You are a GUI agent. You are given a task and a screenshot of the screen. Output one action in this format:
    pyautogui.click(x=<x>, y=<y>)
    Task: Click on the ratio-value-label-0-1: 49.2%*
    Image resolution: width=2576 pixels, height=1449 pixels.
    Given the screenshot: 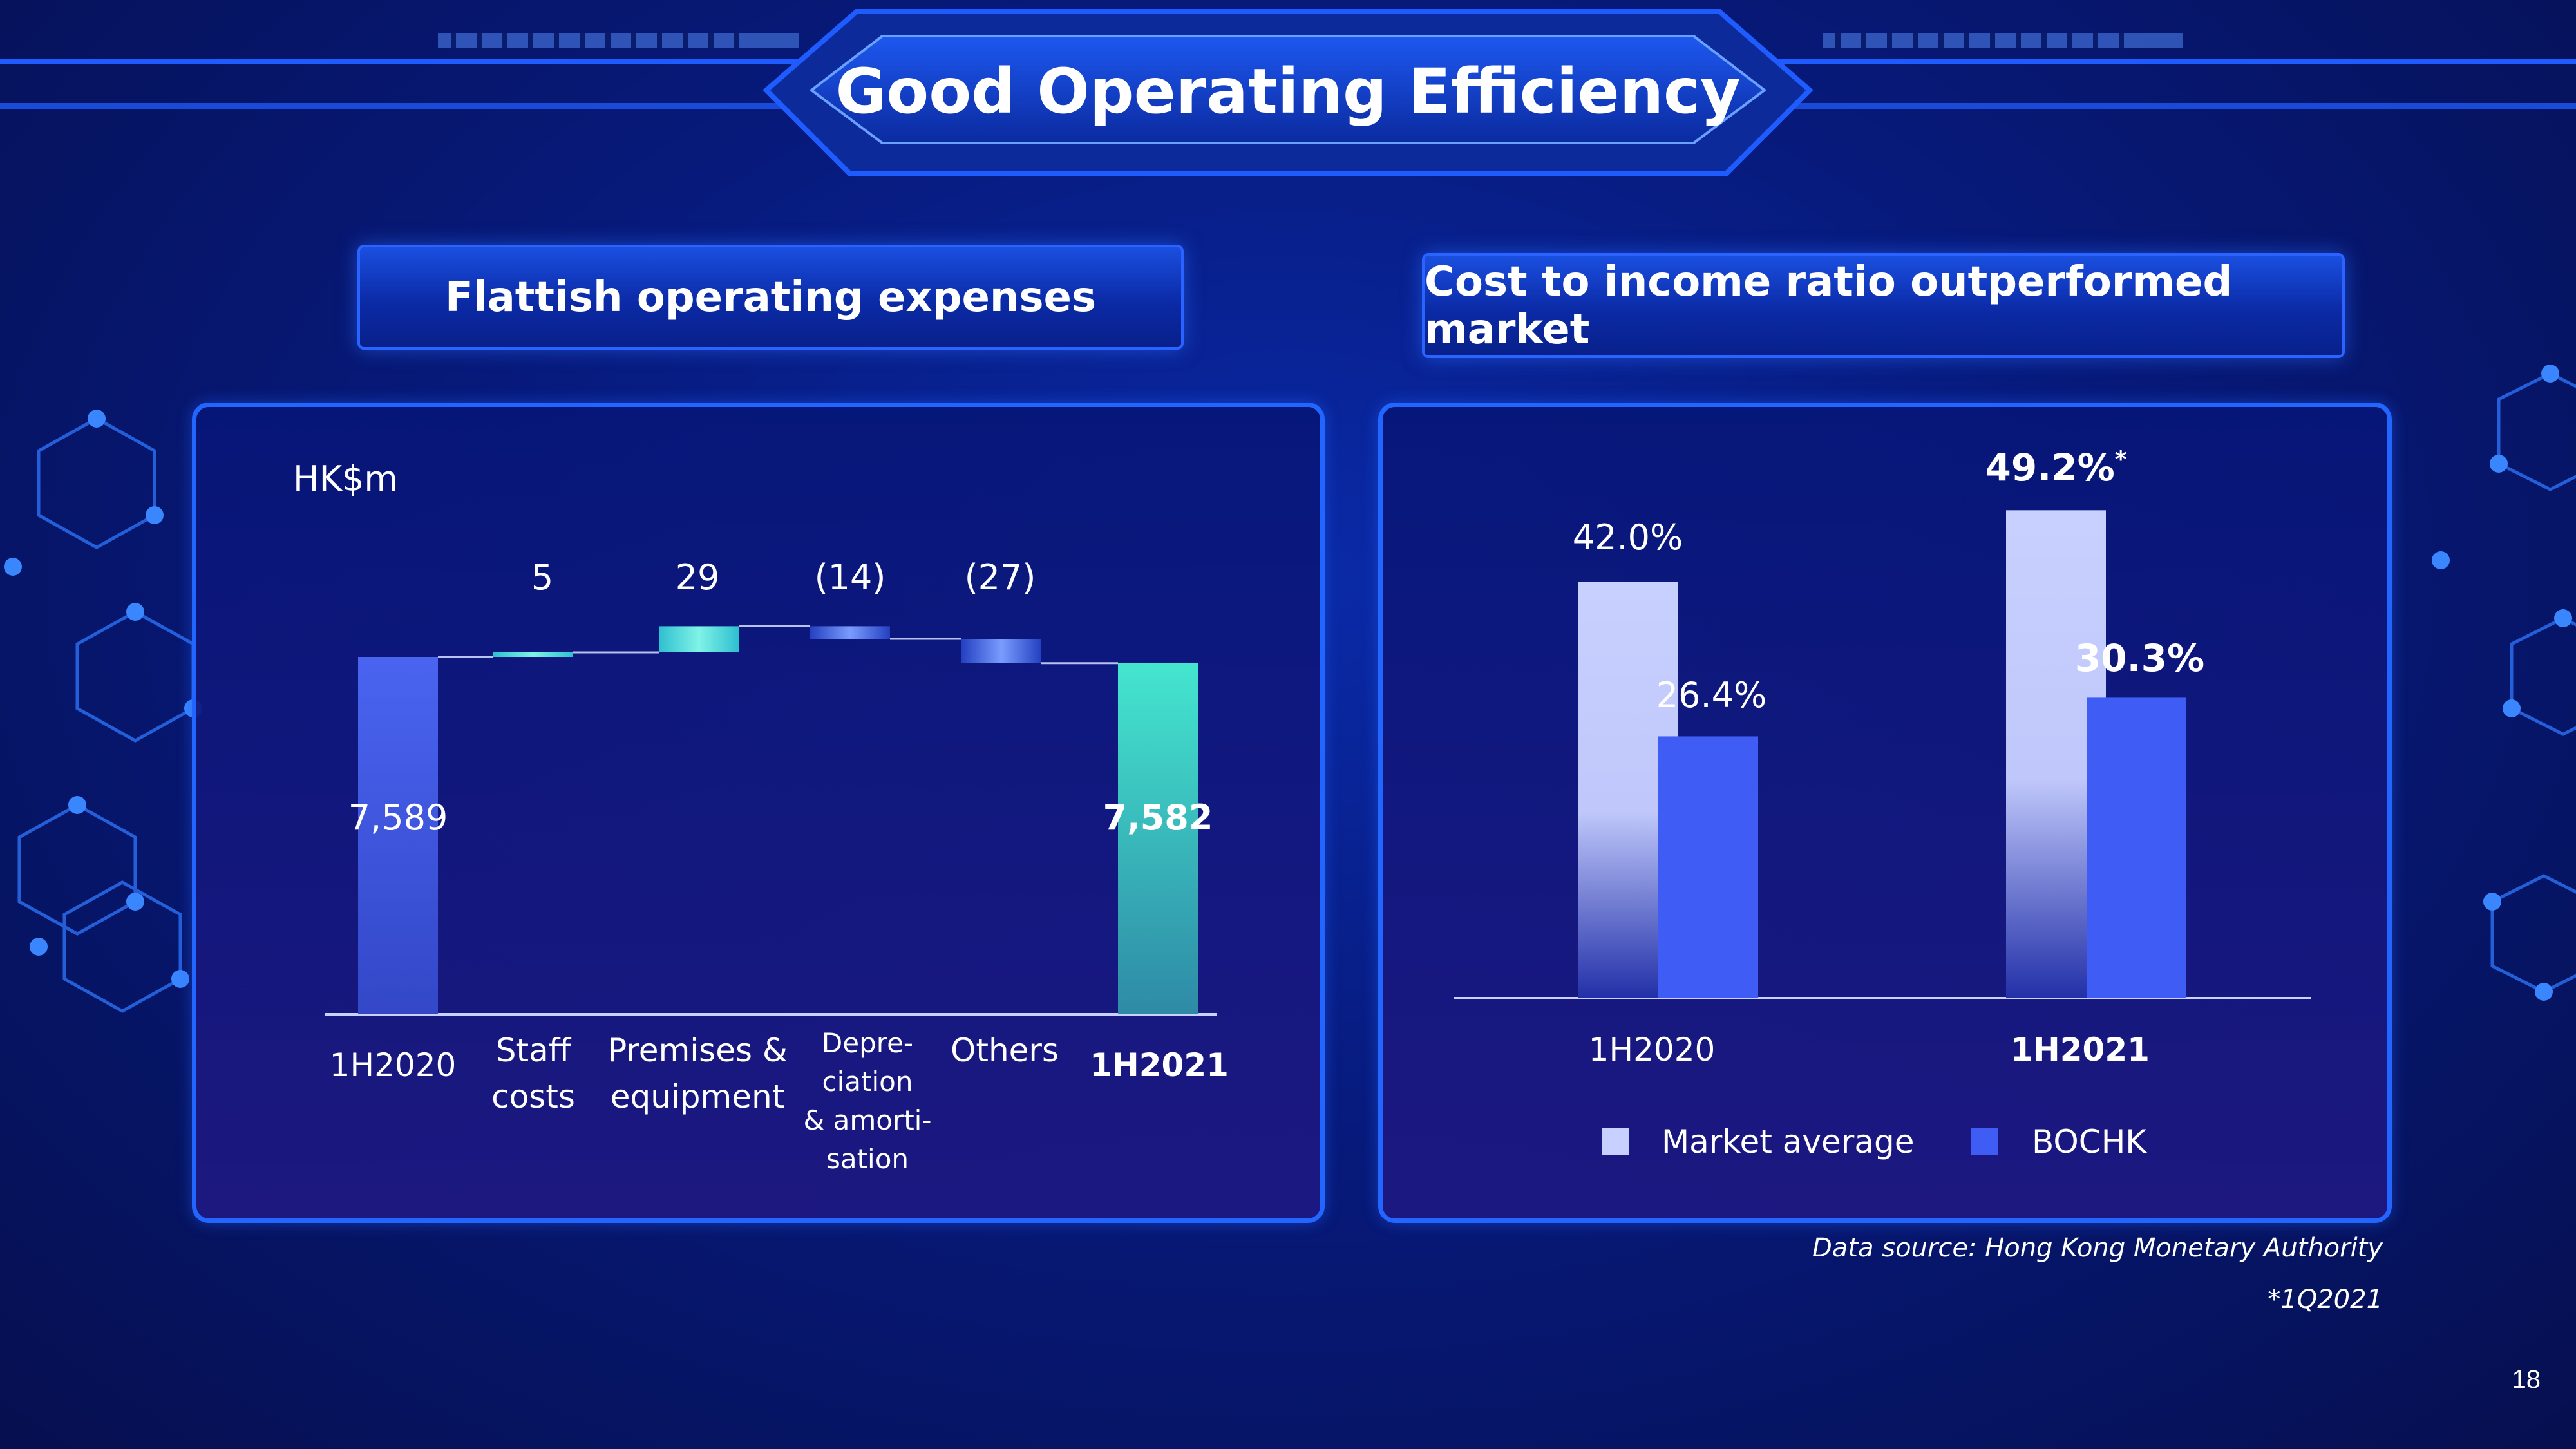 What is the action you would take?
    pyautogui.click(x=2056, y=468)
    